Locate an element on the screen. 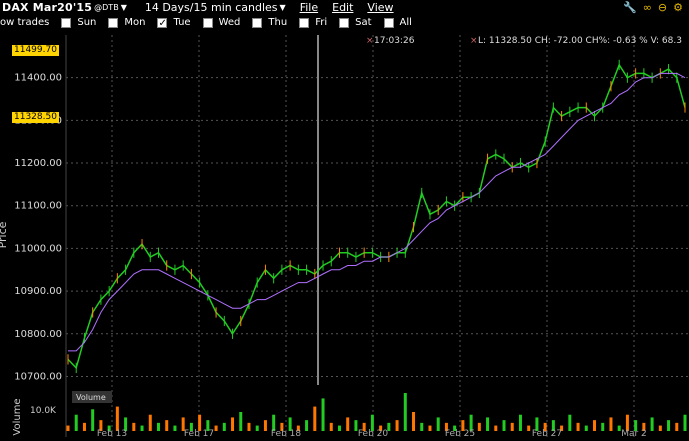  mon-checkbox is located at coordinates (113, 22).